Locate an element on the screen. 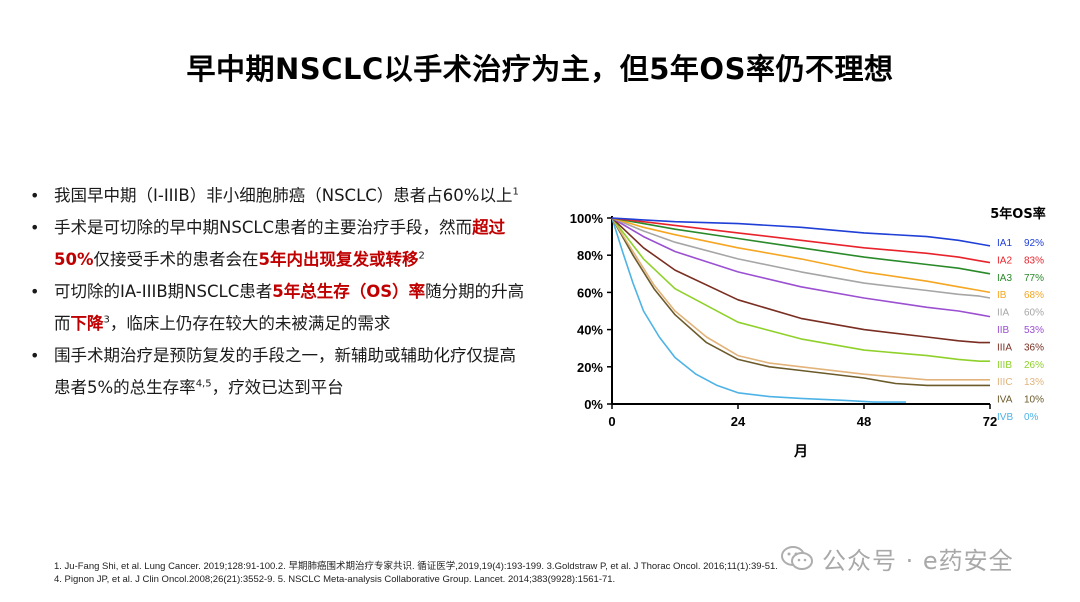  legend-os-value: 77% is located at coordinates (1034, 278).